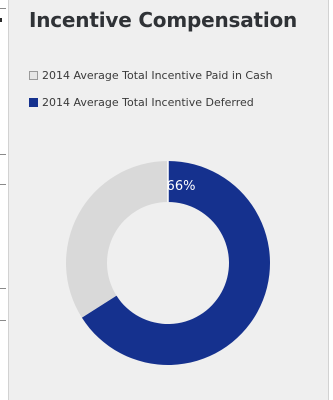 This screenshot has width=333, height=400. What do you see at coordinates (148, 102) in the screenshot?
I see `legend-label-deferred: 2014 Average Total Incentive Deferred` at bounding box center [148, 102].